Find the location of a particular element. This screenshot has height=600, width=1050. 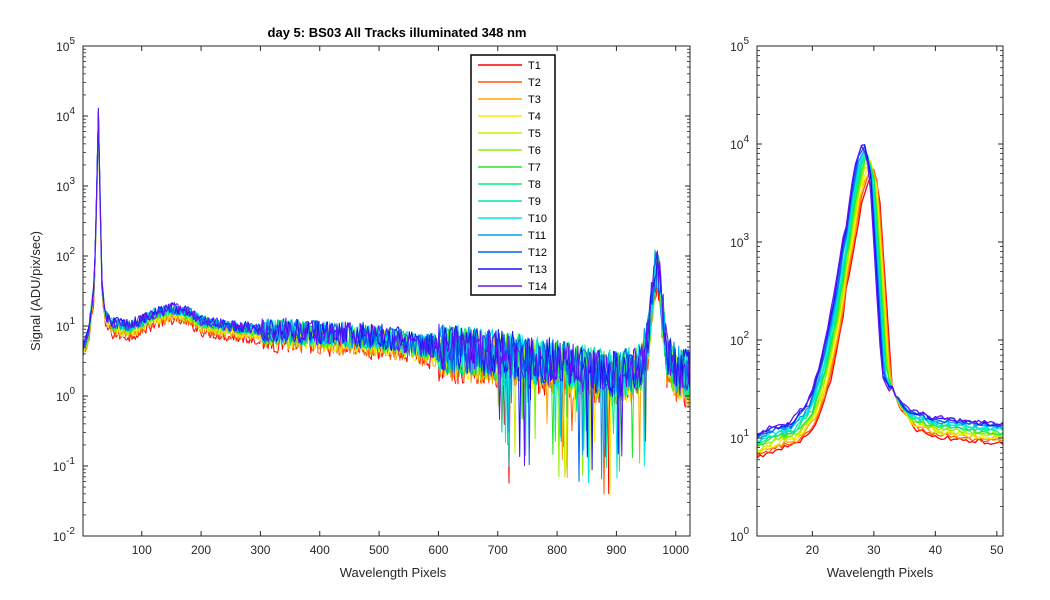

main-x-tick-label: 400 is located at coordinates (320, 550).